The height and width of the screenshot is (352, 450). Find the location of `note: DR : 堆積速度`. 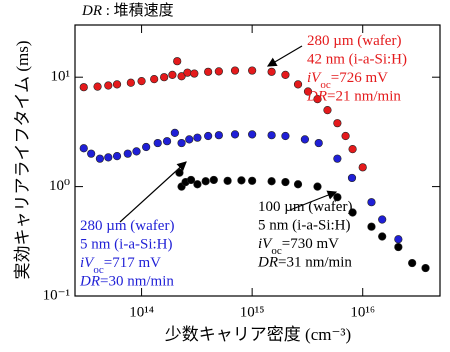

note: DR : 堆積速度 is located at coordinates (127, 10).